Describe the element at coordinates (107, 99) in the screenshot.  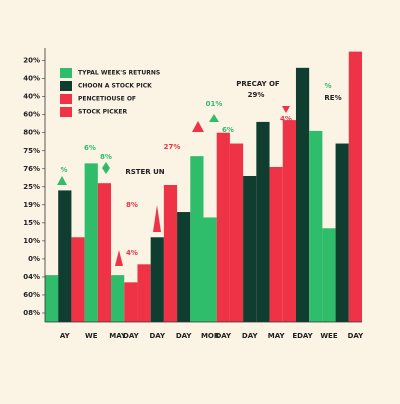
I see `legend-label: PENCETIOUSE OF` at that location.